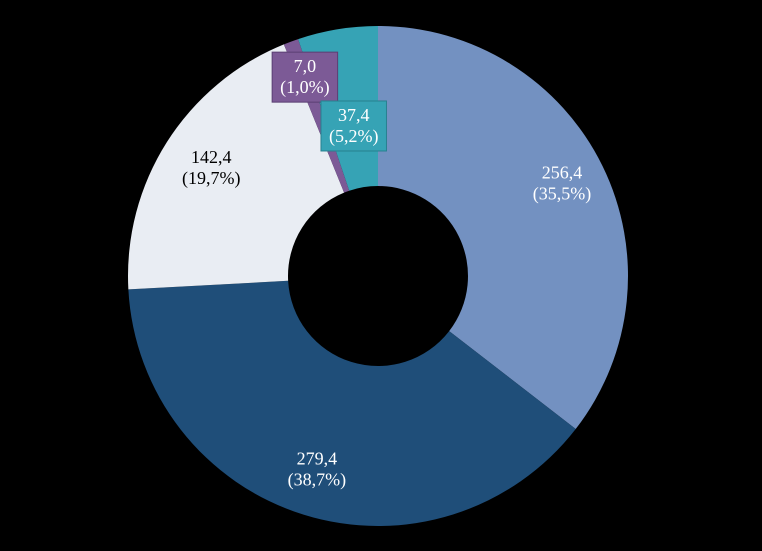  Describe the element at coordinates (354, 115) in the screenshot. I see `slice-value-label: 37,4` at that location.